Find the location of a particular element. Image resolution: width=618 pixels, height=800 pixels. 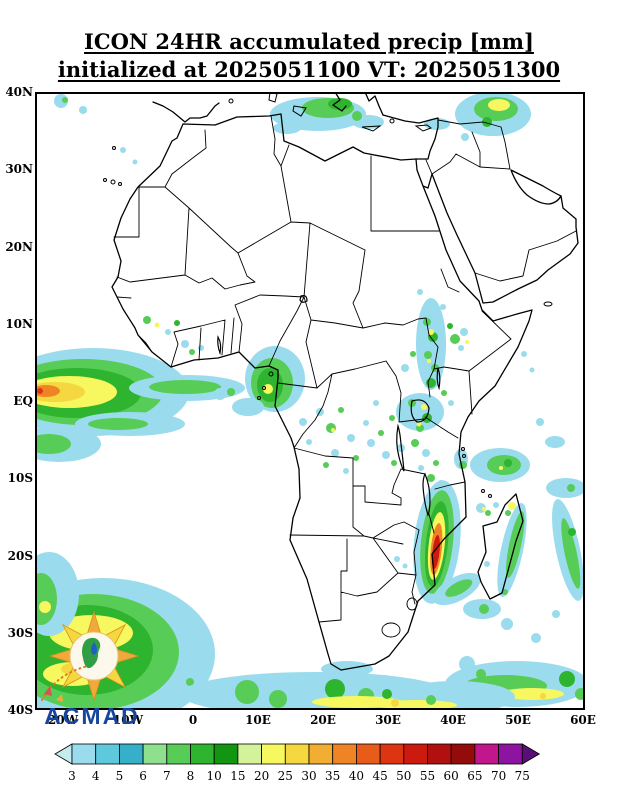

colorbar-label: 15 is located at coordinates (237, 776).